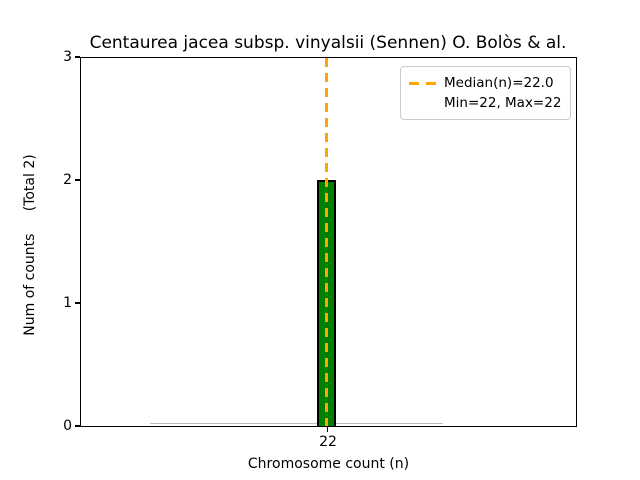  Describe the element at coordinates (499, 83) in the screenshot. I see `legend-median-label: Median(n)=22.0` at that location.